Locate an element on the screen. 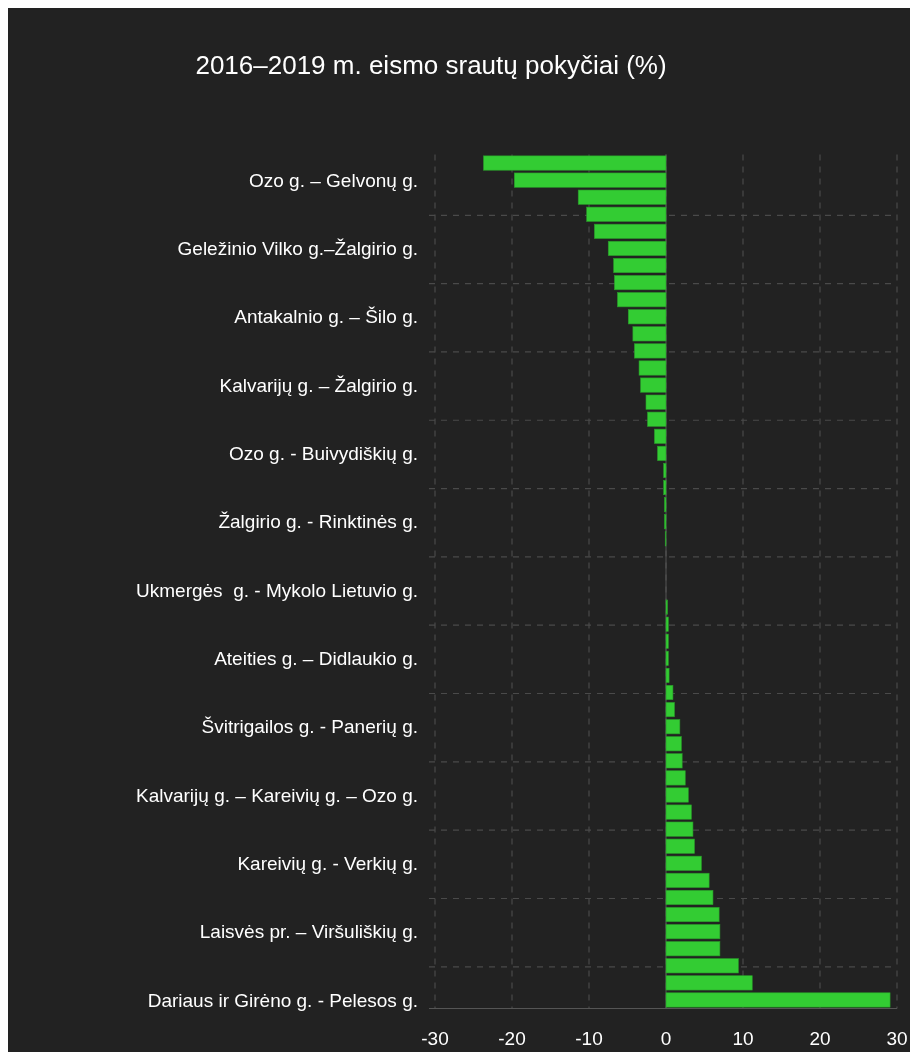 This screenshot has width=910, height=1052. x-tick-label: 20 is located at coordinates (820, 1038).